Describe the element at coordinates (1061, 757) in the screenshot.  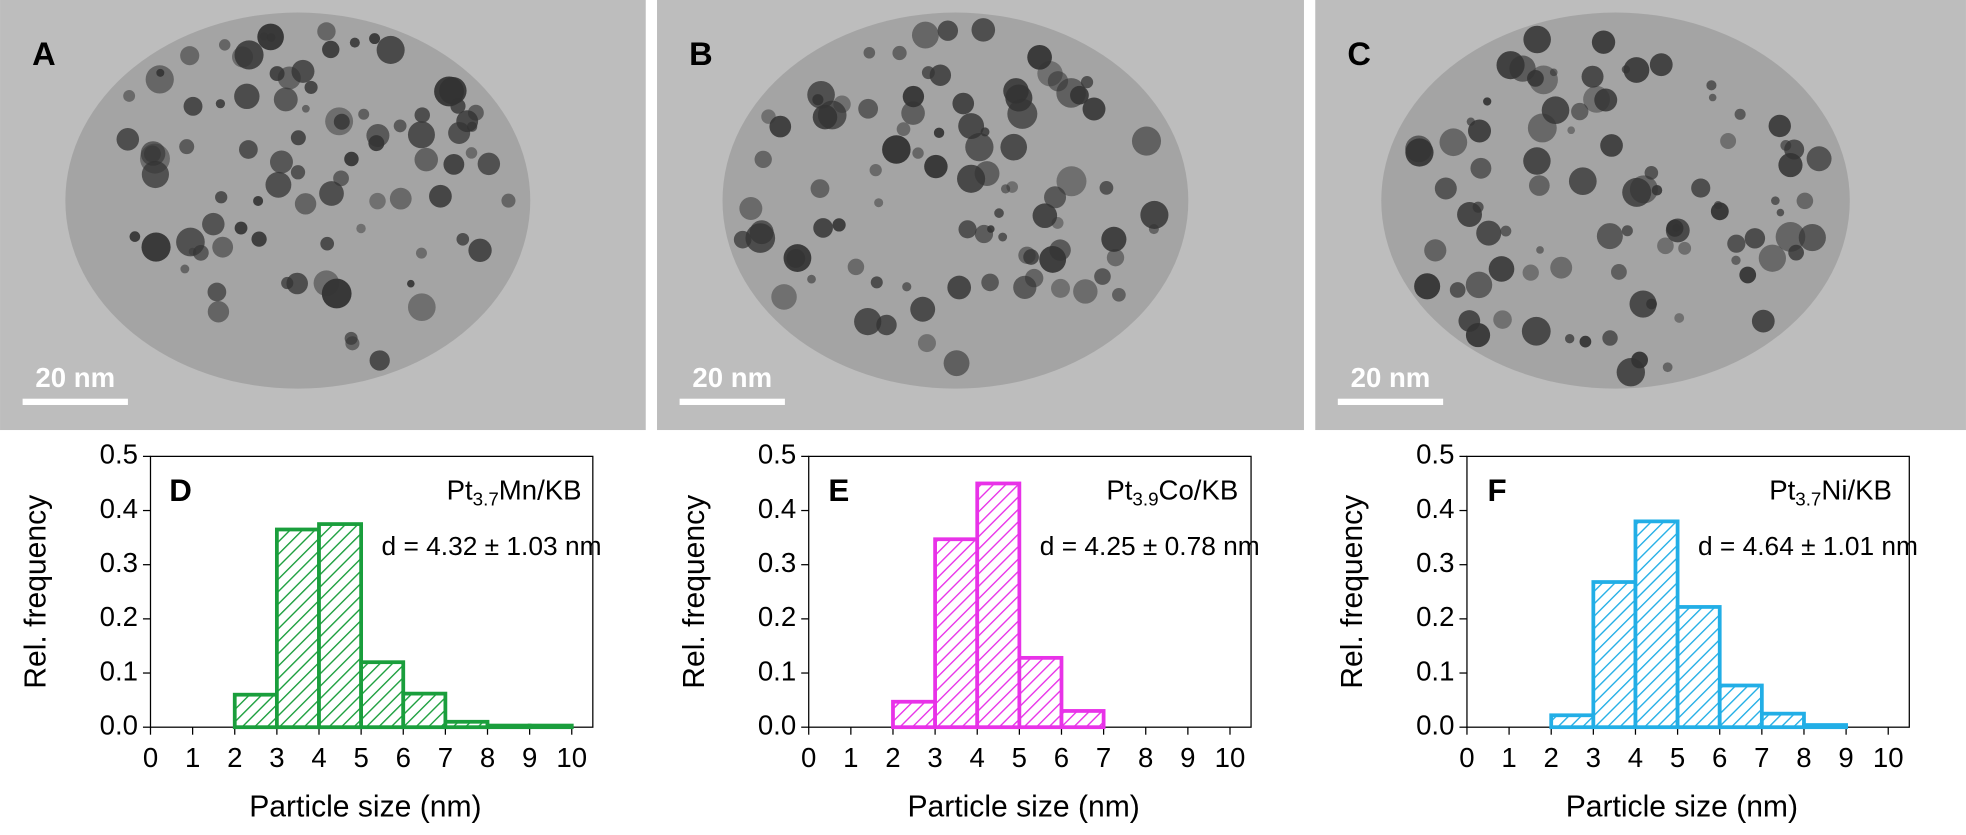
I see `x-tick-label: 6` at that location.